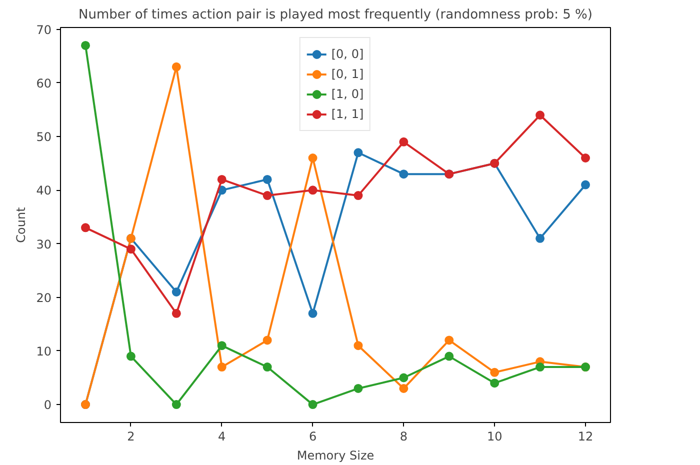  Describe the element at coordinates (44, 29) in the screenshot. I see `y-tick-label: 70` at that location.